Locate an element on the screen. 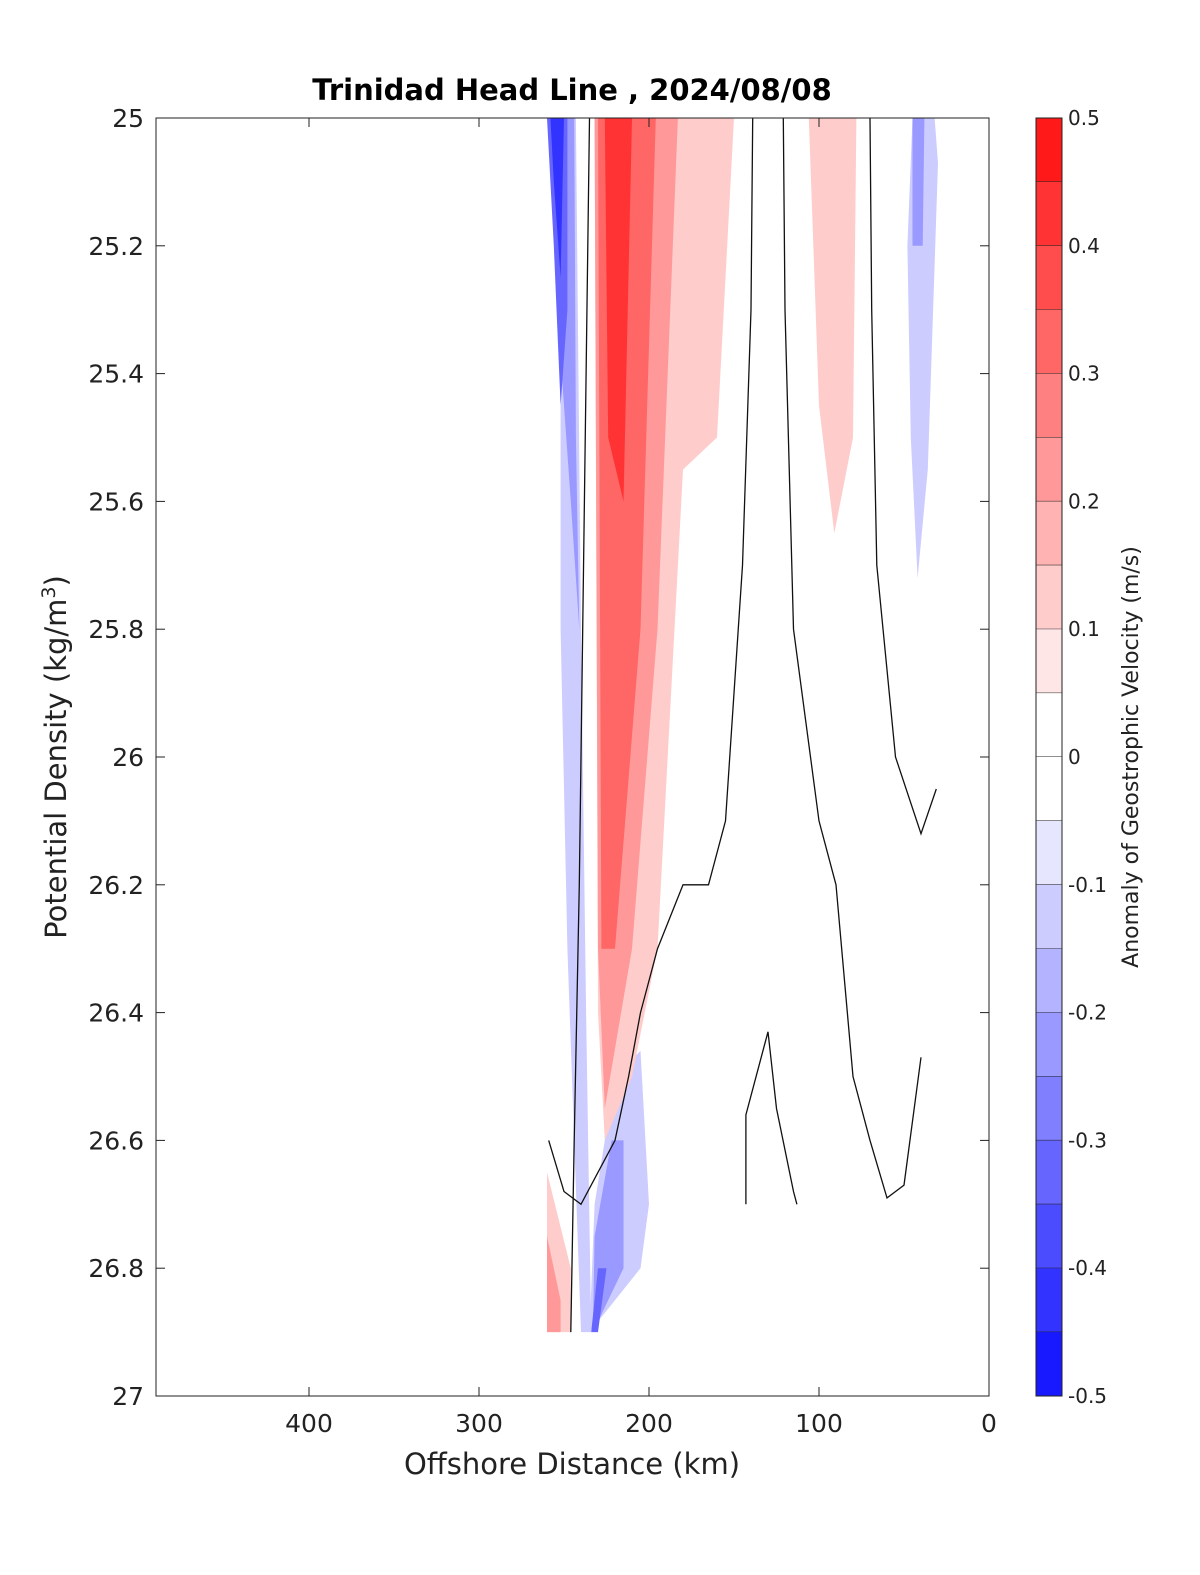 Image resolution: width=1200 pixels, height=1575 pixels. y-tick-label: 26.8 is located at coordinates (116, 1268).